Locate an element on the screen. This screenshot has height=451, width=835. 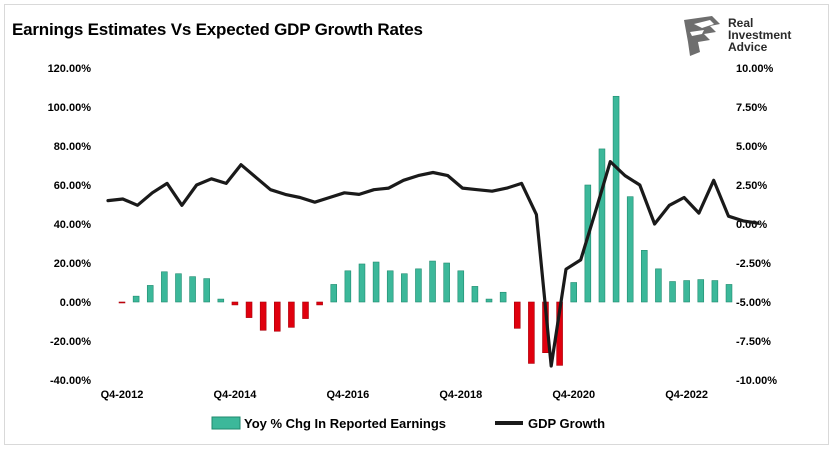
legend-swatch-earnings is located at coordinates (226, 423).